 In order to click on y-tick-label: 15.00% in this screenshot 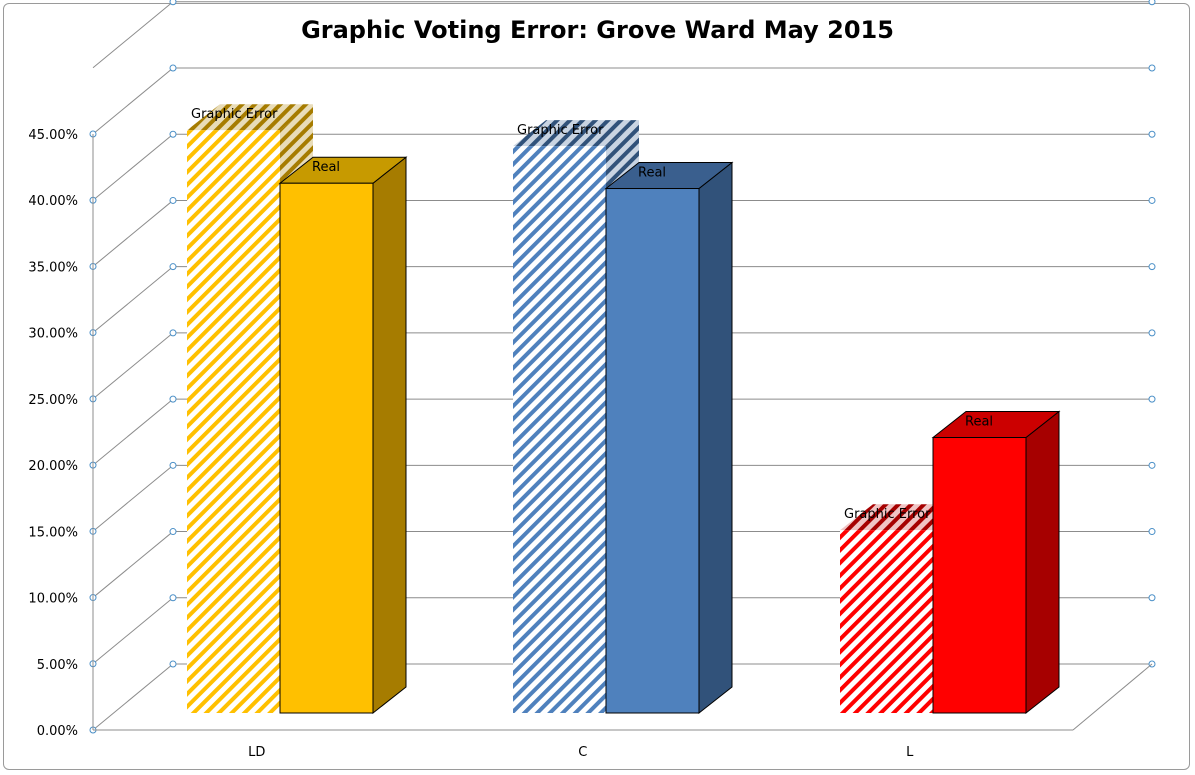, I will do `click(53, 532)`.